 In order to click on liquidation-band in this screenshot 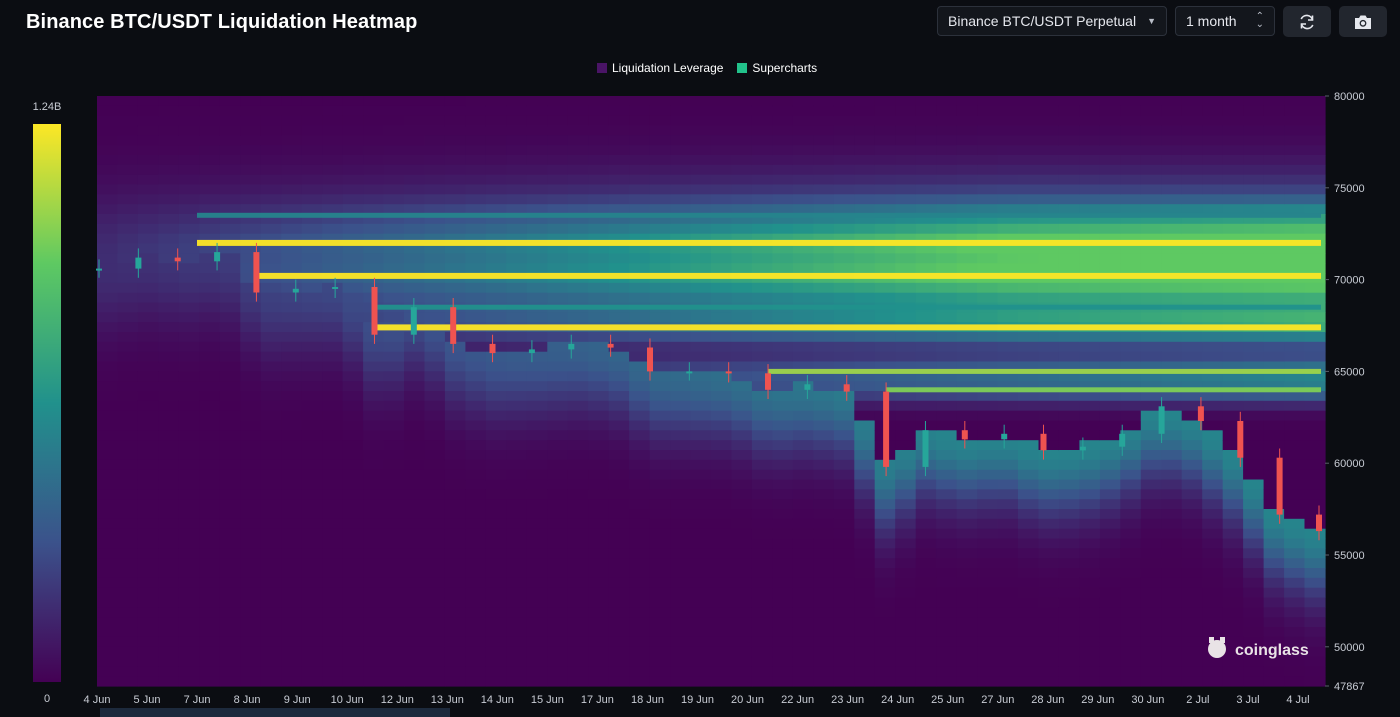, I will do `click(847, 307)`.